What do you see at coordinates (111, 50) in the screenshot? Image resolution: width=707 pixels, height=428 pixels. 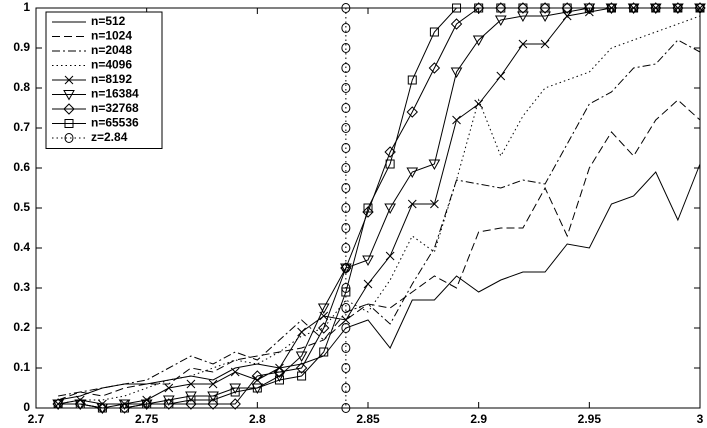 I see `legend-label: n=2048` at bounding box center [111, 50].